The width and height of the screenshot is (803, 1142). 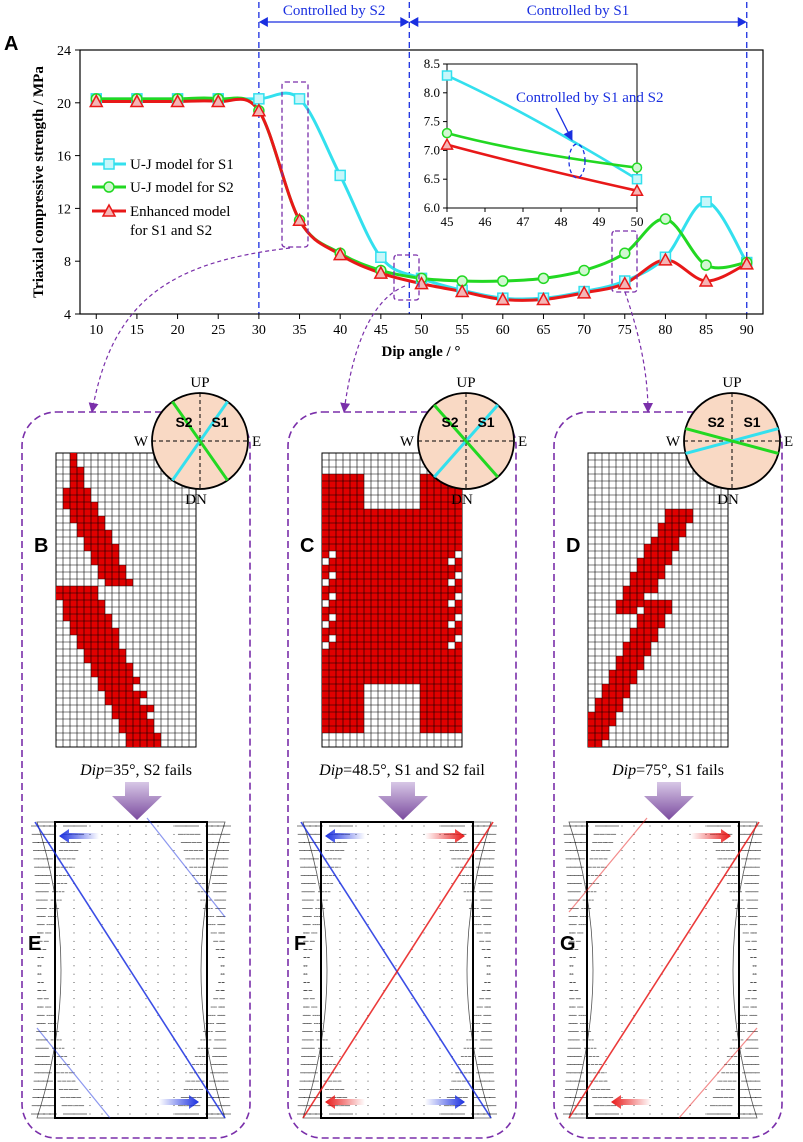 What do you see at coordinates (96, 330) in the screenshot?
I see `x-tick-label: 10` at bounding box center [96, 330].